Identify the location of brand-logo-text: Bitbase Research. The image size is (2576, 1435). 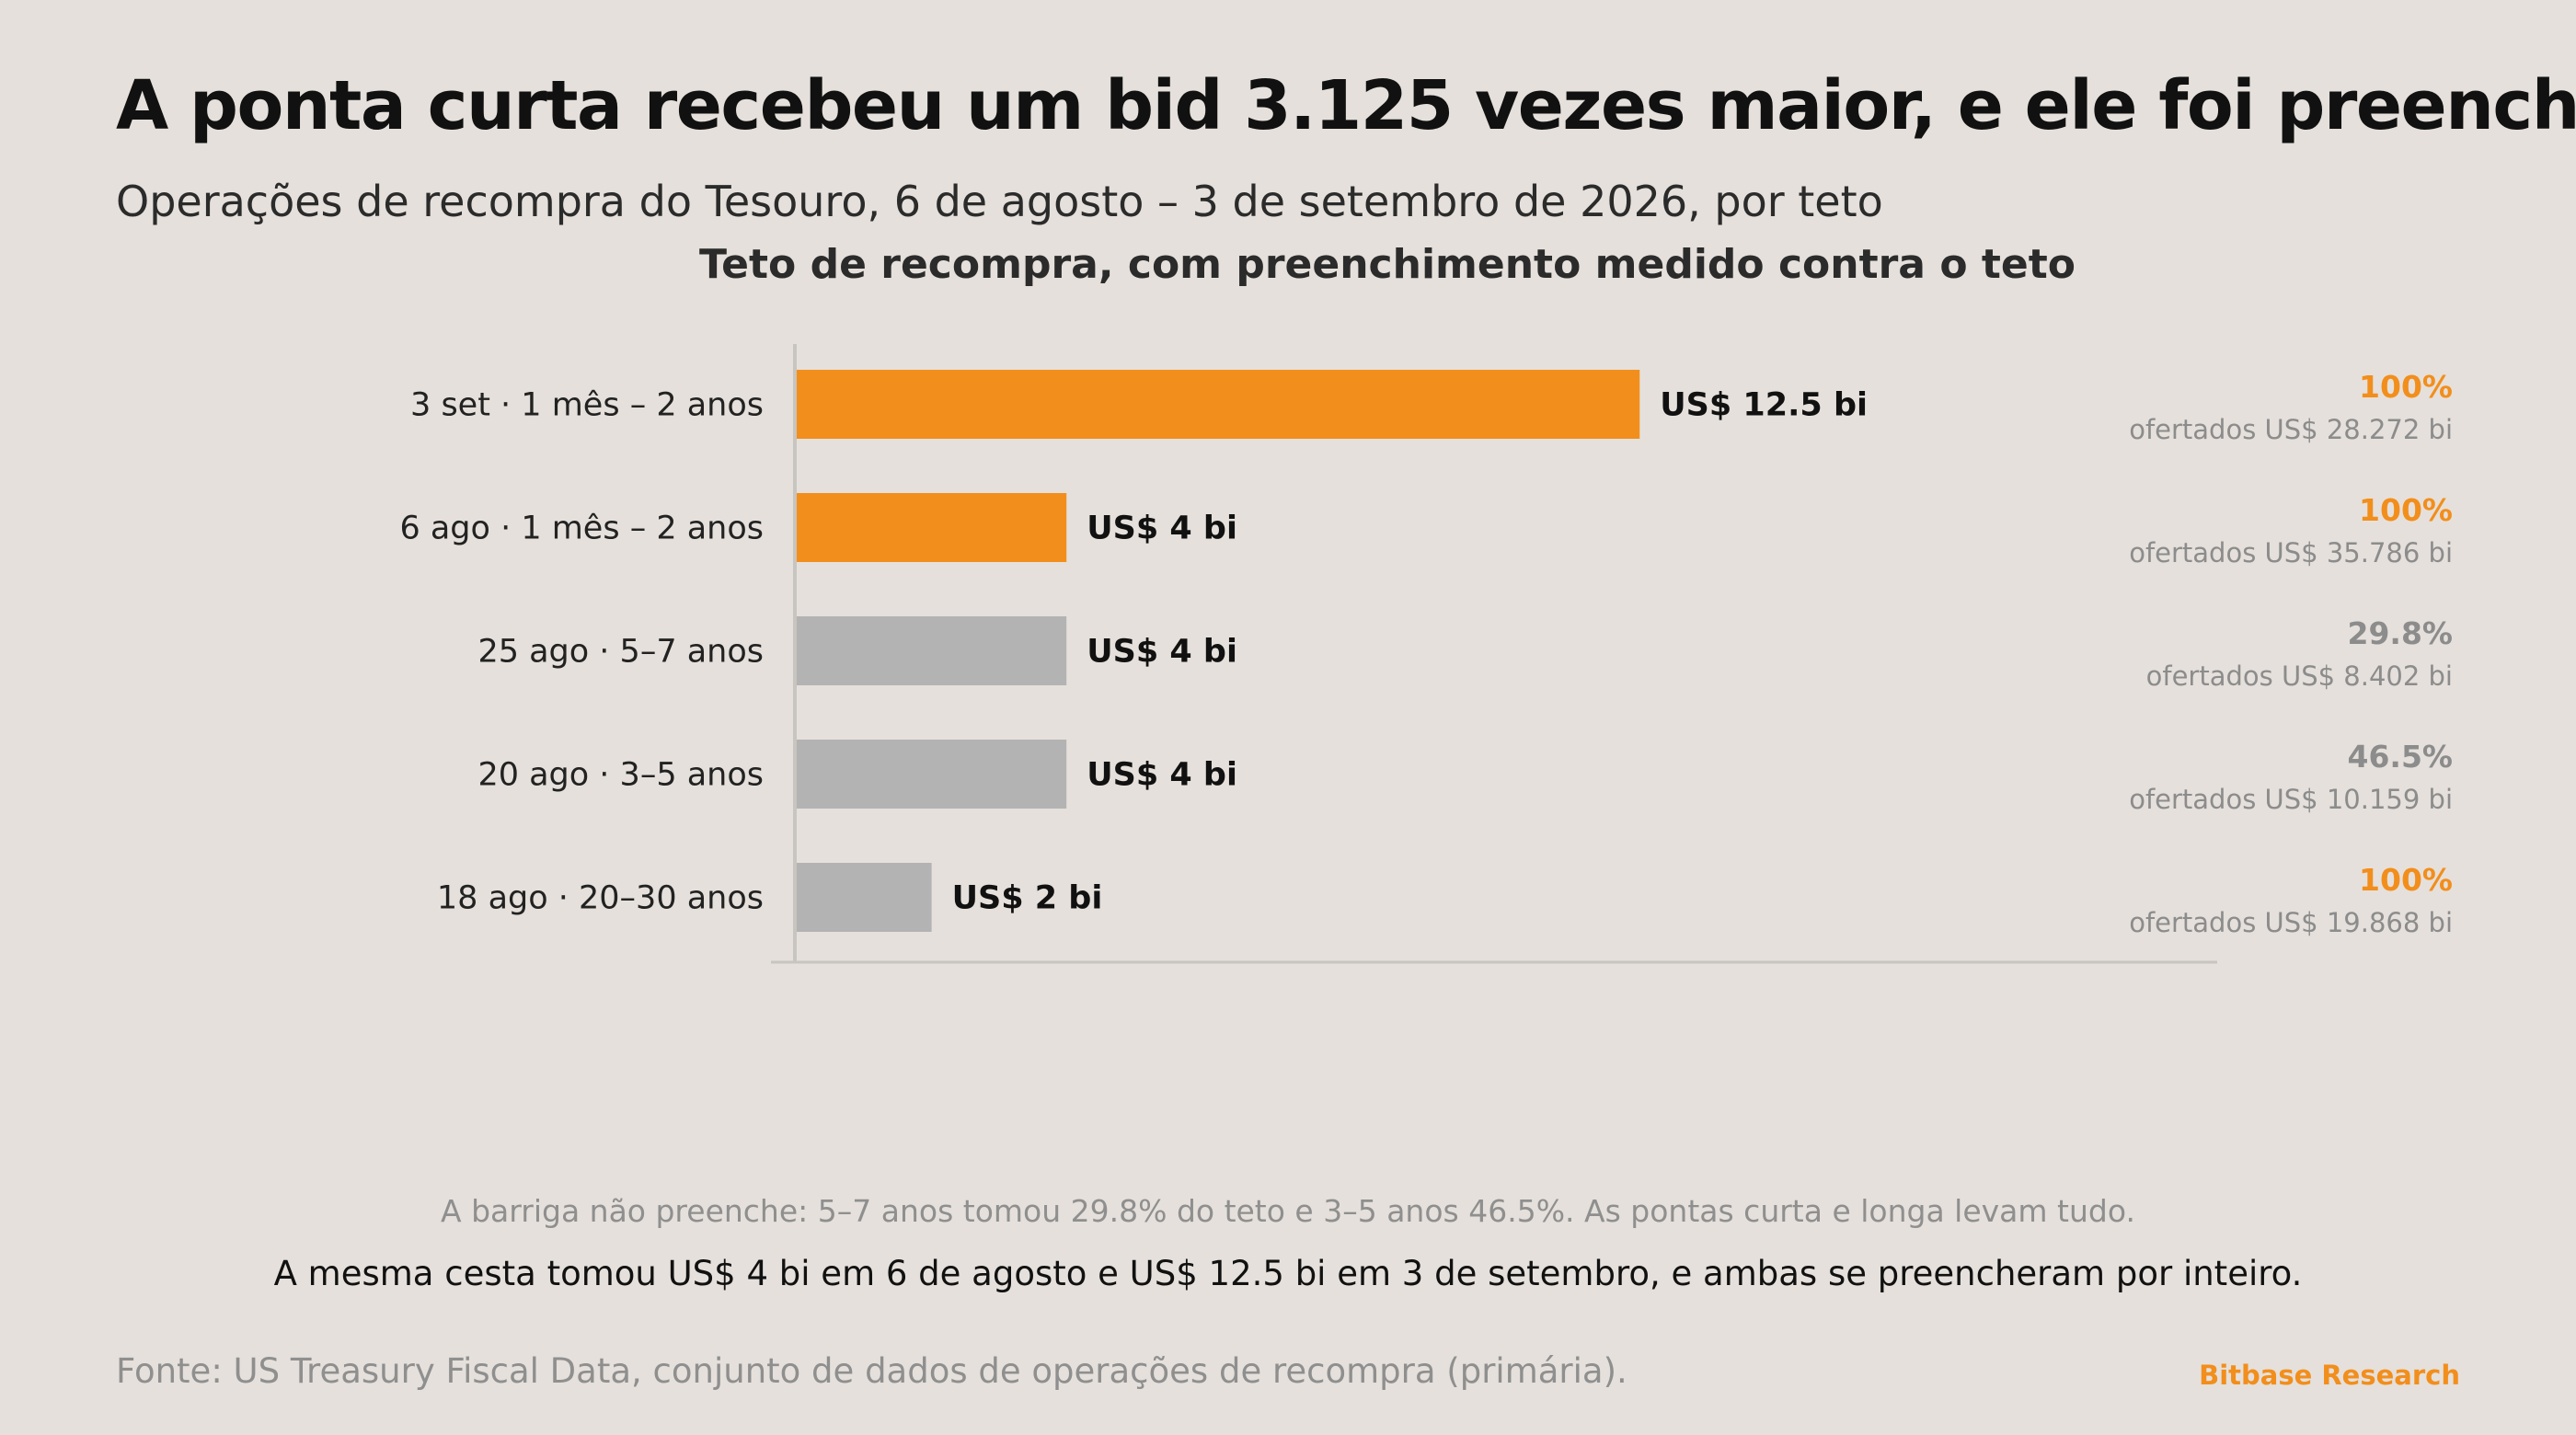
(2329, 1375).